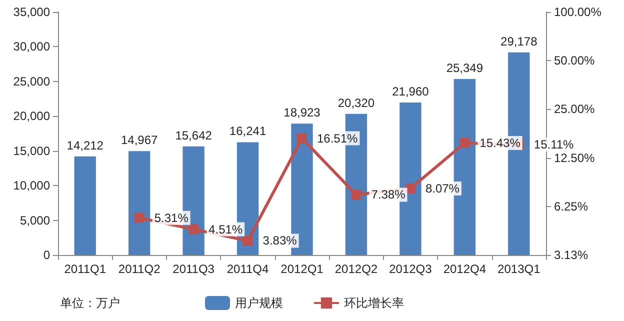 This screenshot has width=624, height=321. What do you see at coordinates (410, 269) in the screenshot?
I see `x-tick-label: 2012Q3` at bounding box center [410, 269].